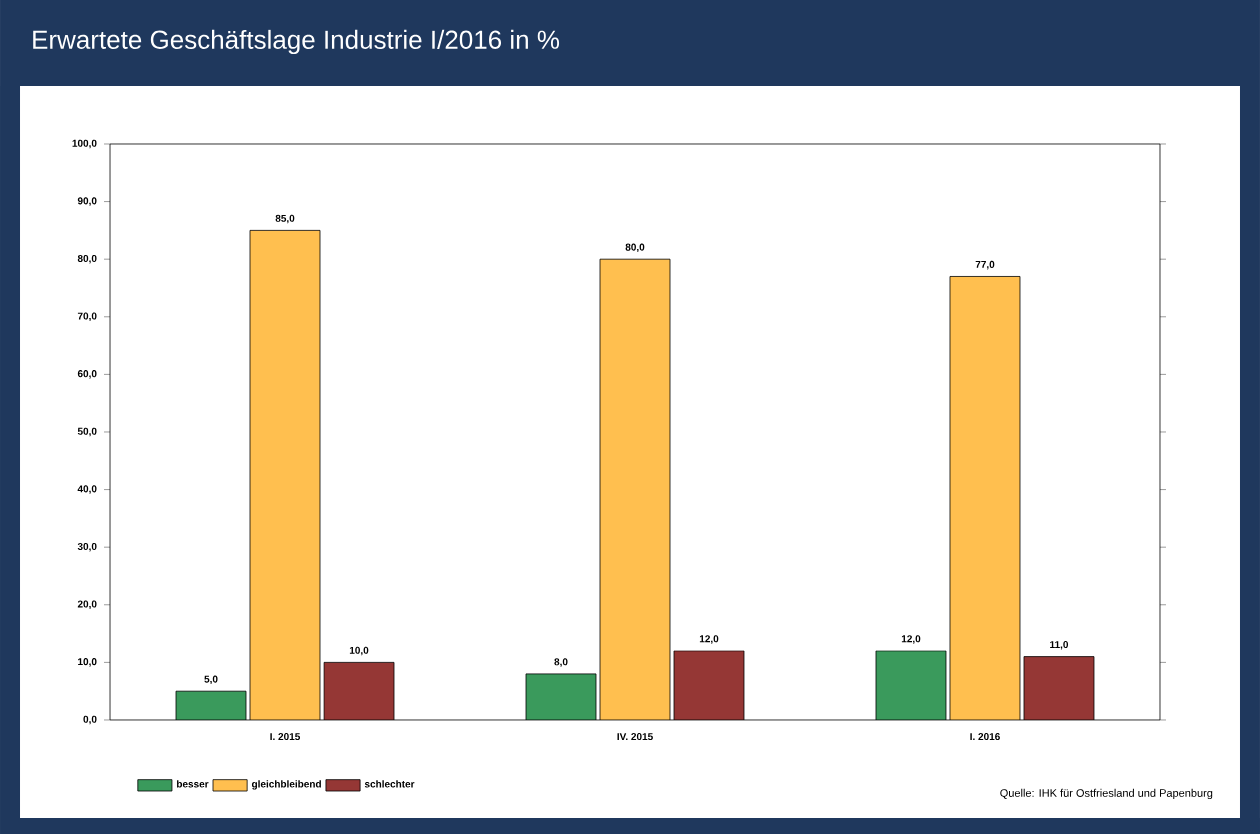 The width and height of the screenshot is (1260, 834). What do you see at coordinates (296, 42) in the screenshot?
I see `chart-title: Erwartete Geschäftslage Industrie I/2016 in %` at bounding box center [296, 42].